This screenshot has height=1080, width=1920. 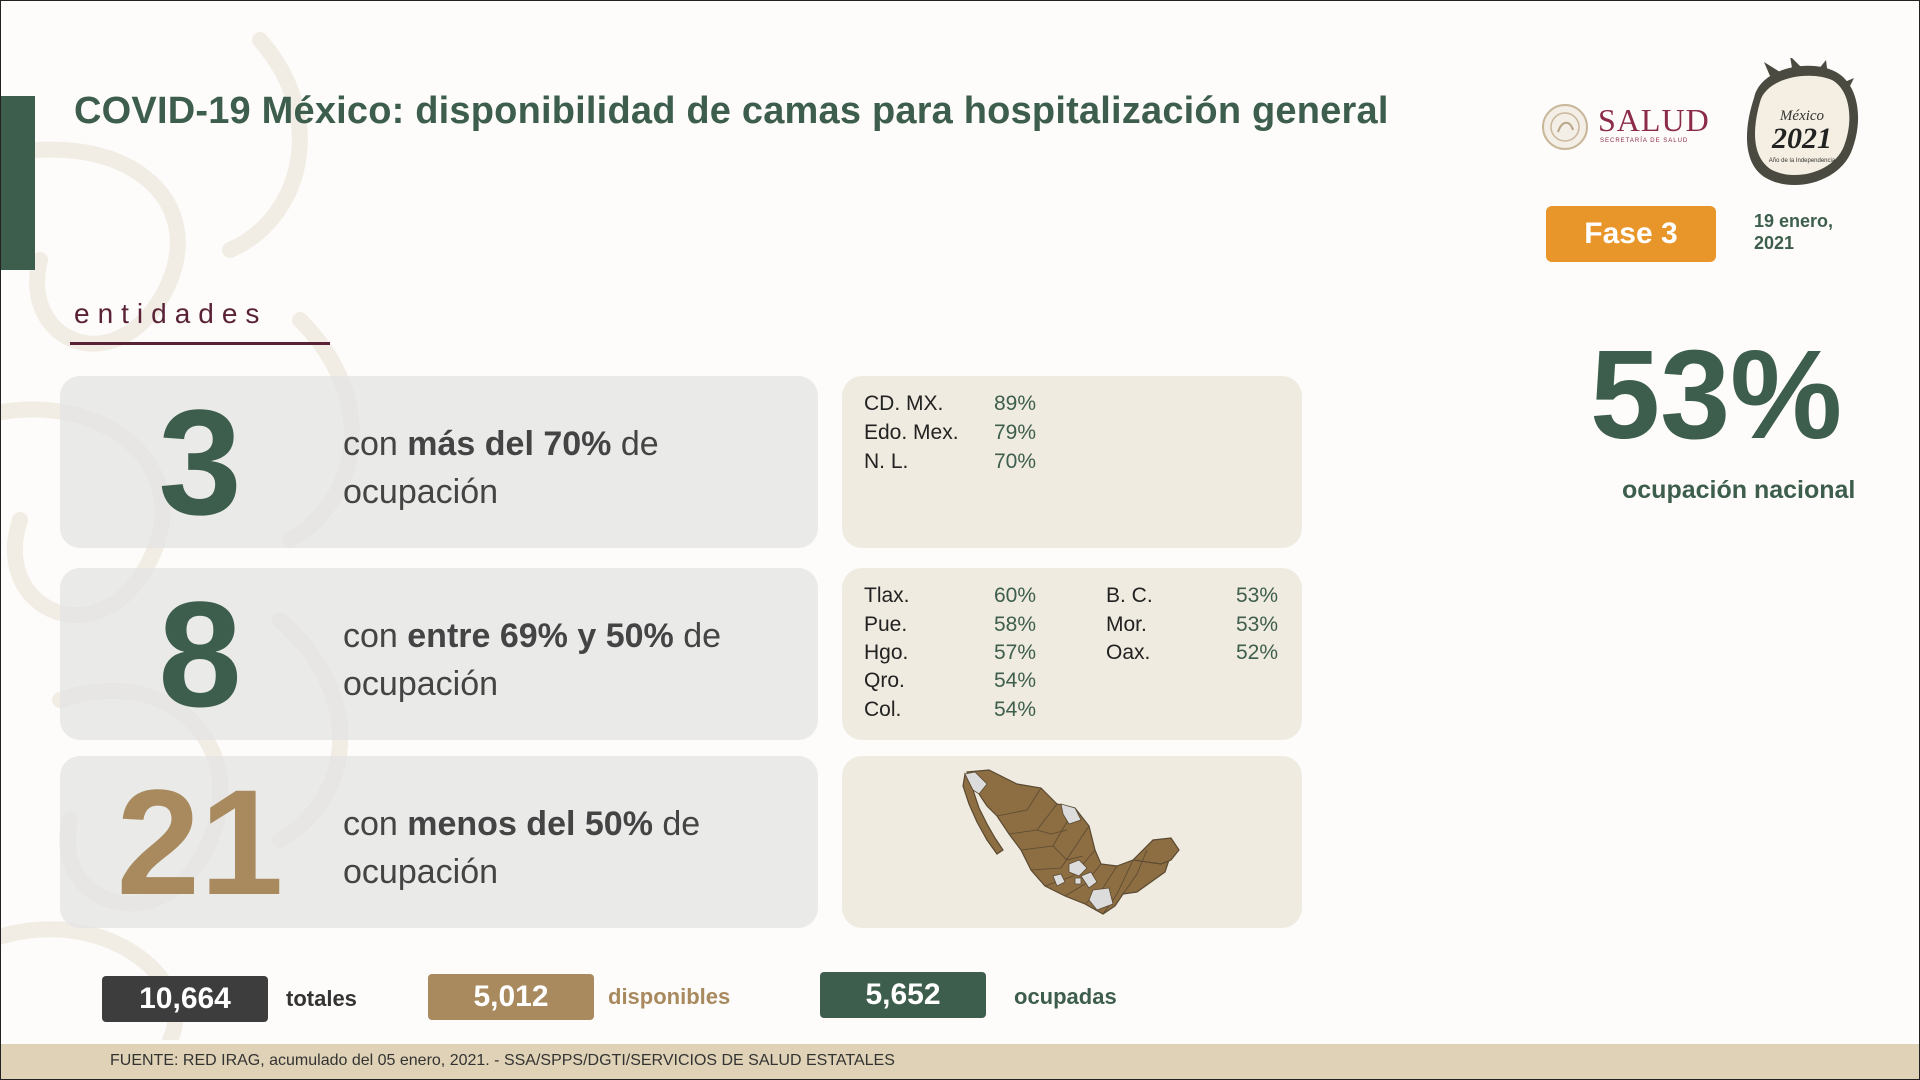 I want to click on entity-value: 79%, so click(x=1015, y=432).